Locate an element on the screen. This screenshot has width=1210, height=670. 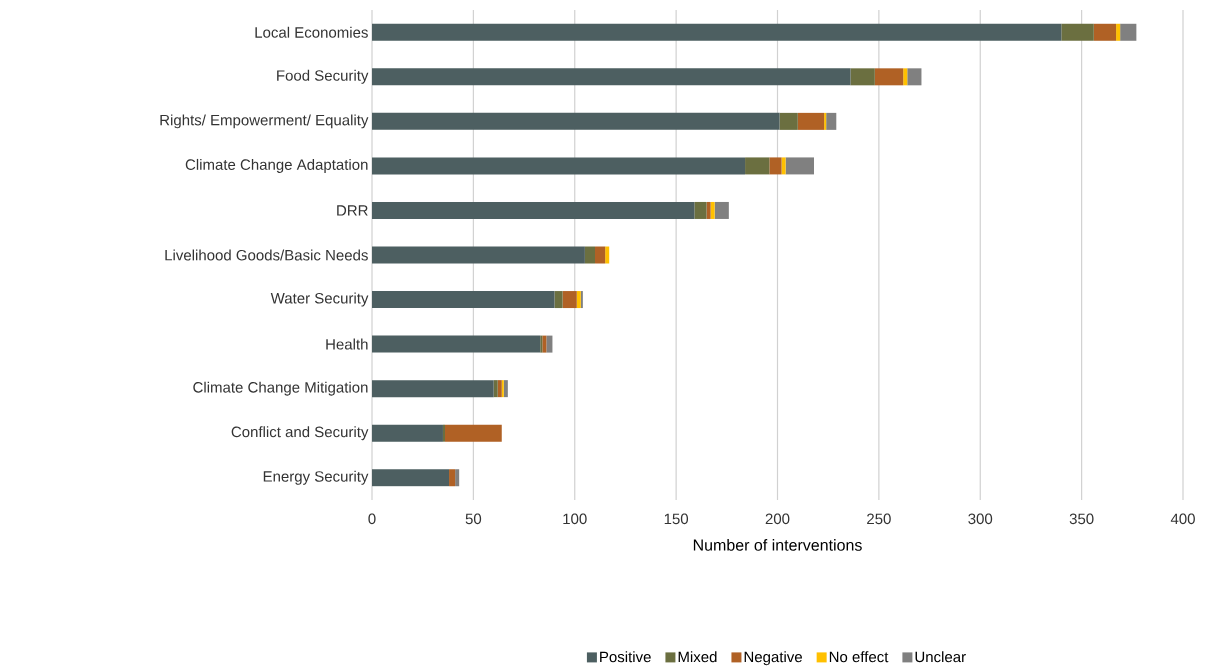
x-tick-label: 50 is located at coordinates (473, 519).